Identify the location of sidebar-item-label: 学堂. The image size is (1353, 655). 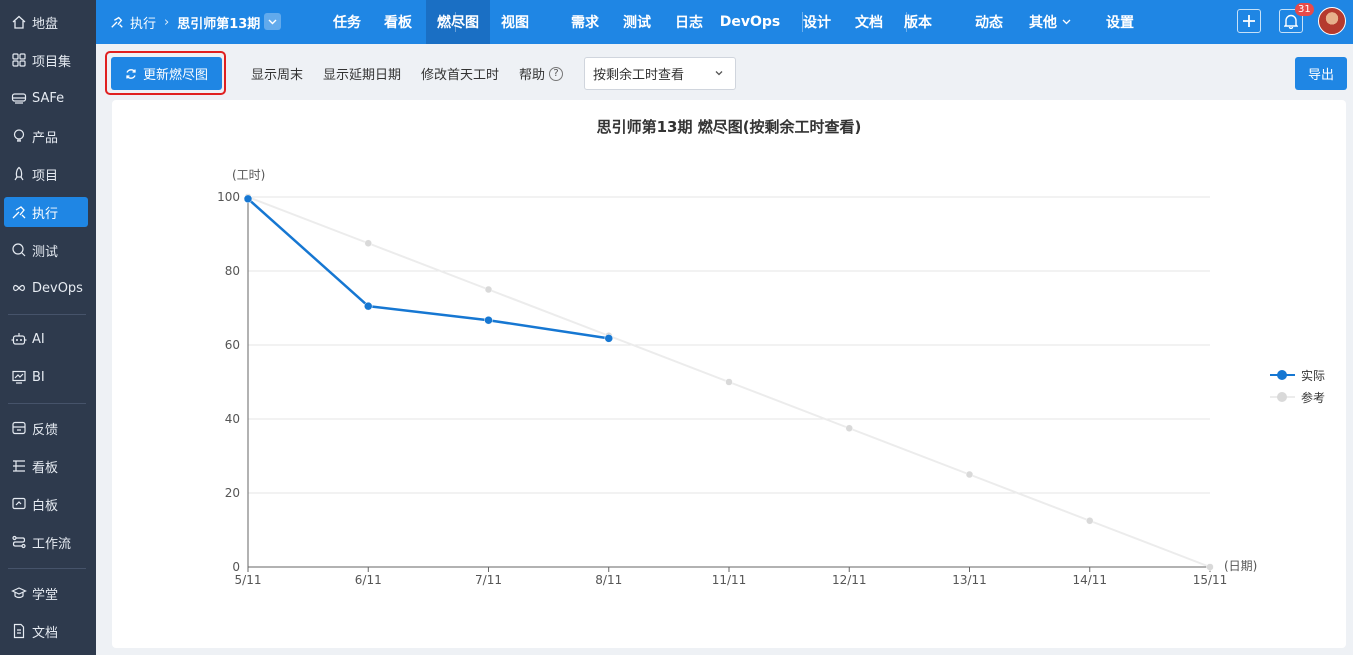
(45, 595).